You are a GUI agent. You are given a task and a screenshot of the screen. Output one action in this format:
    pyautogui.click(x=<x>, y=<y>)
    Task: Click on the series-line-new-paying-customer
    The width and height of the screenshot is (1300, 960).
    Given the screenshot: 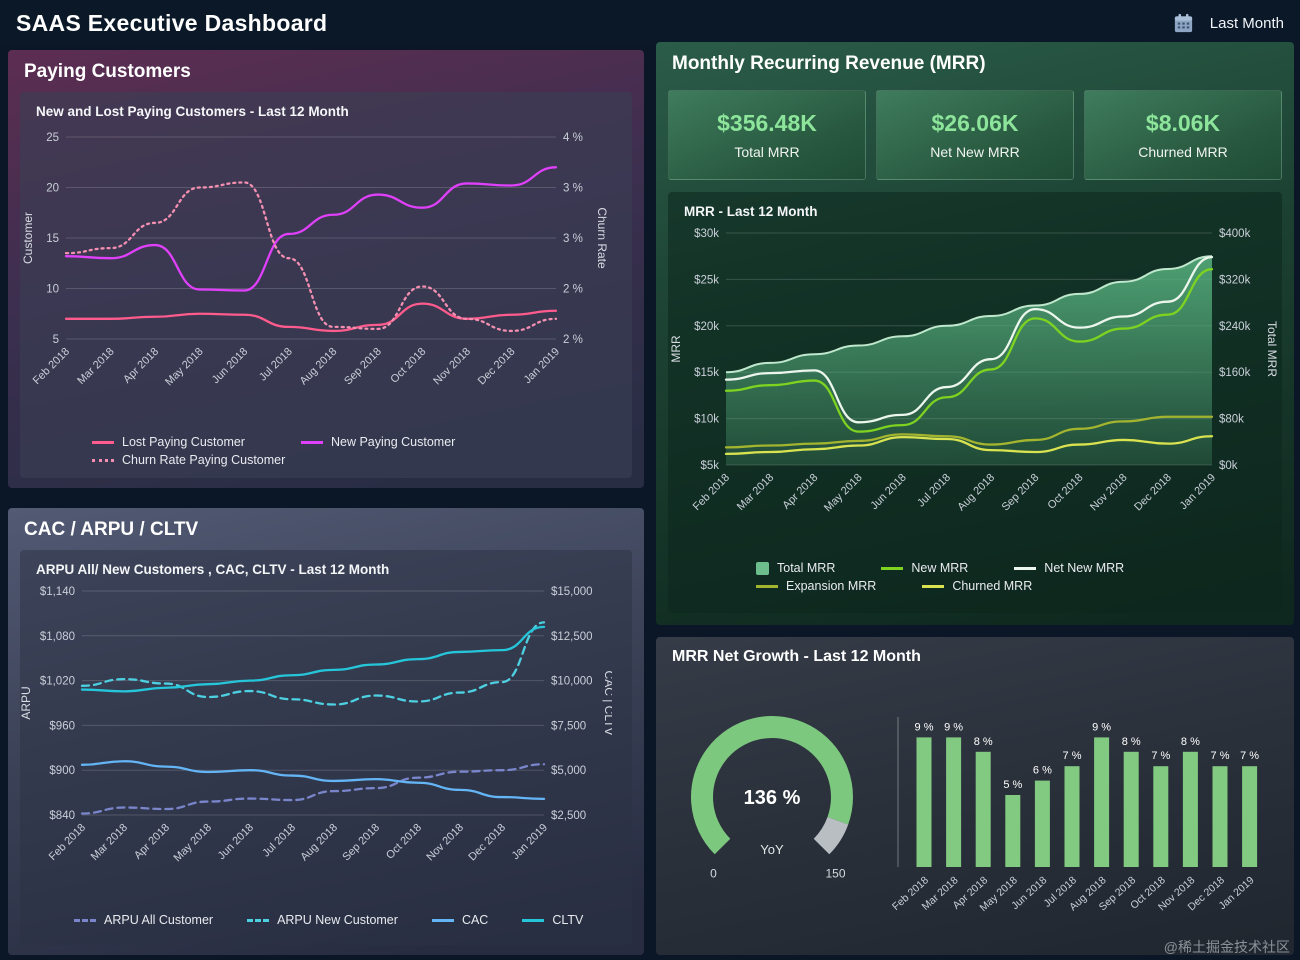 What is the action you would take?
    pyautogui.click(x=311, y=229)
    